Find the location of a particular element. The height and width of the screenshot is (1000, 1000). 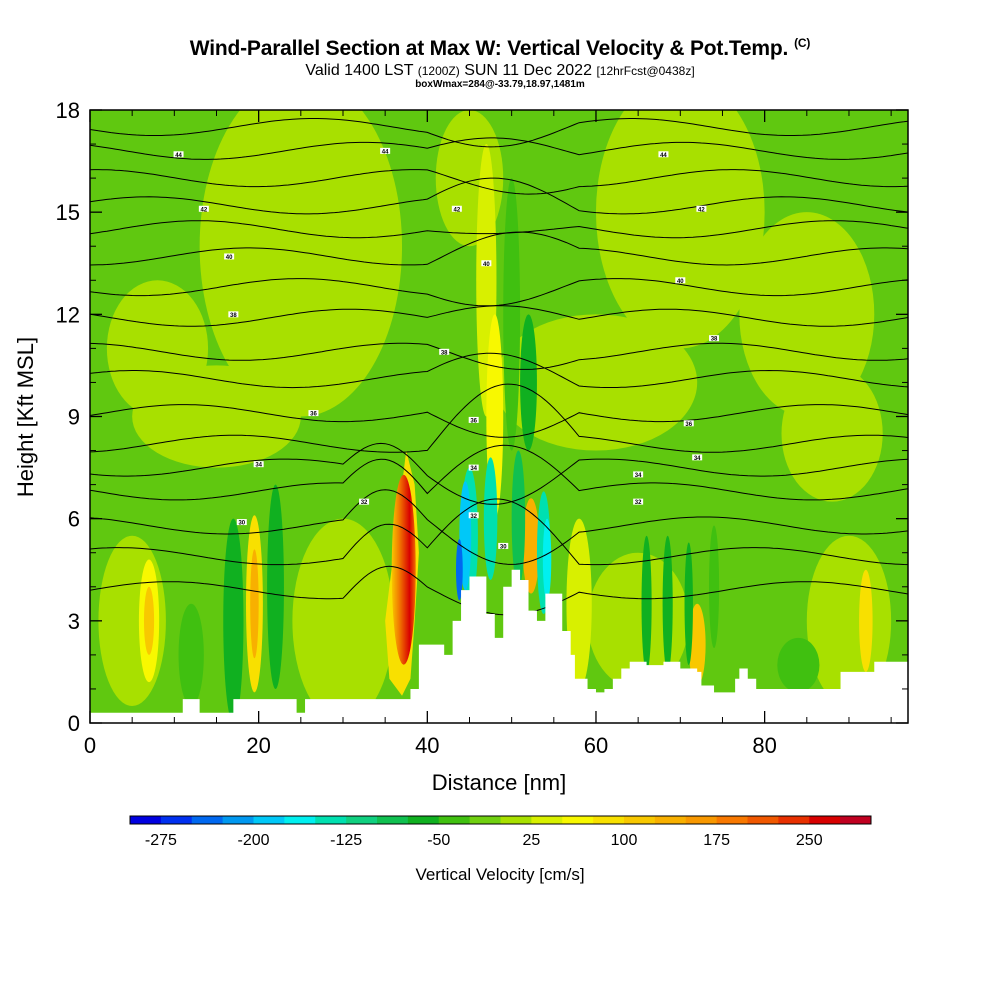

y-tick-label: 12 is located at coordinates (68, 314).